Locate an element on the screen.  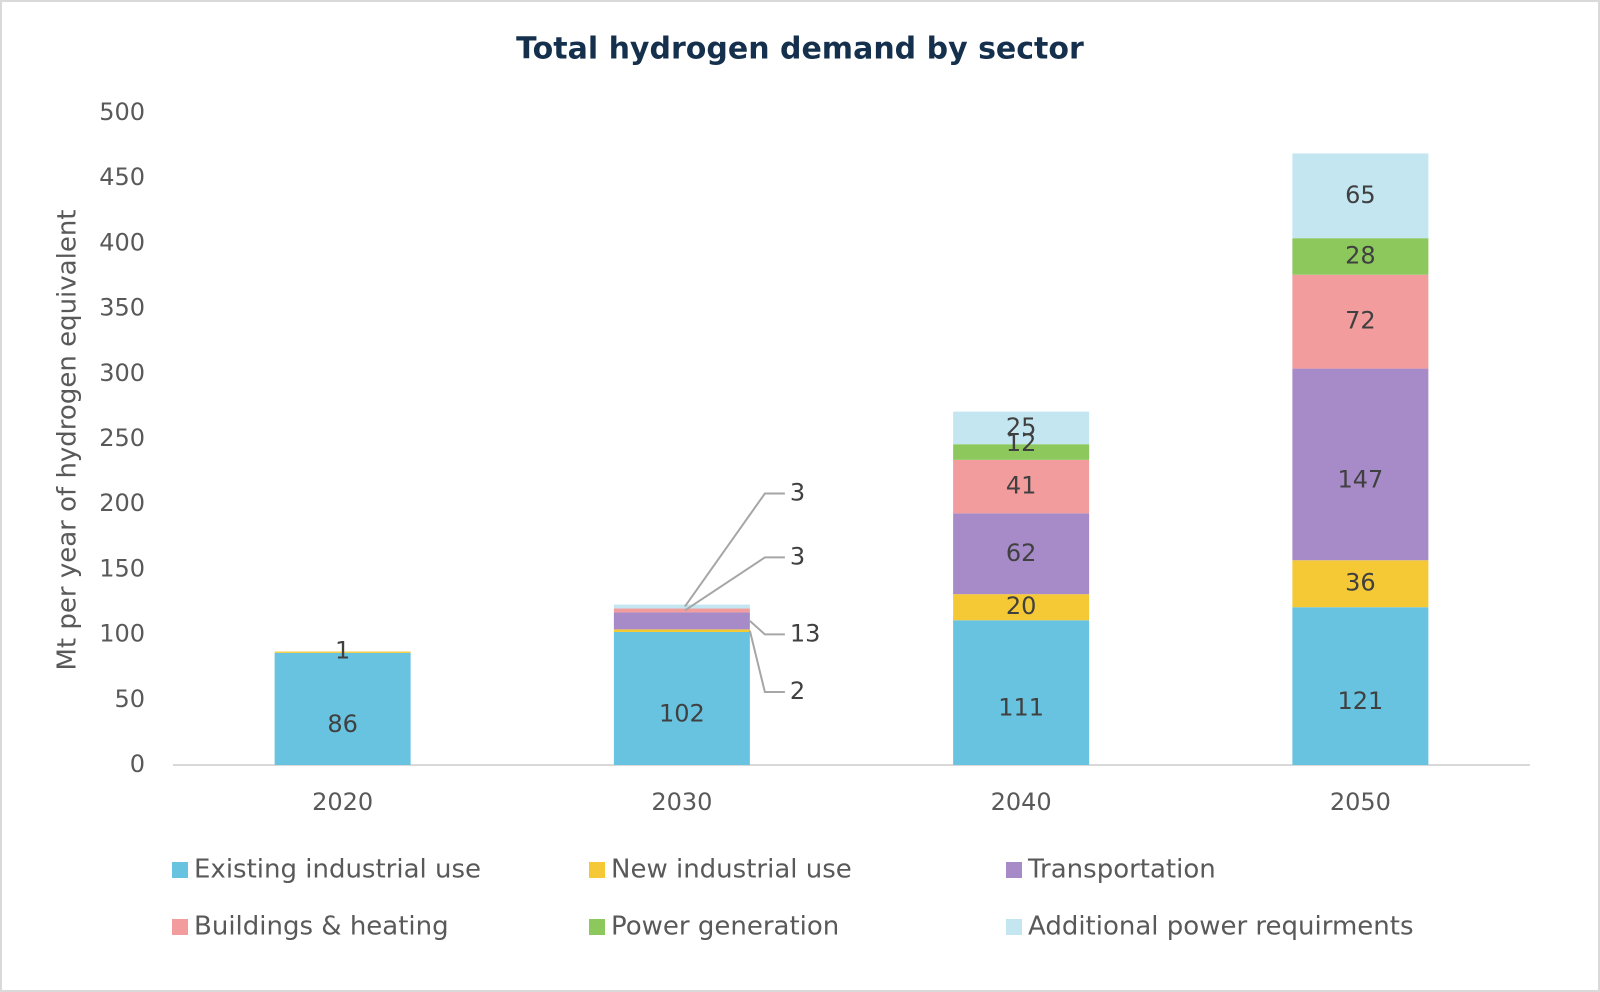
y-tick-label: 400 is located at coordinates (122, 242).